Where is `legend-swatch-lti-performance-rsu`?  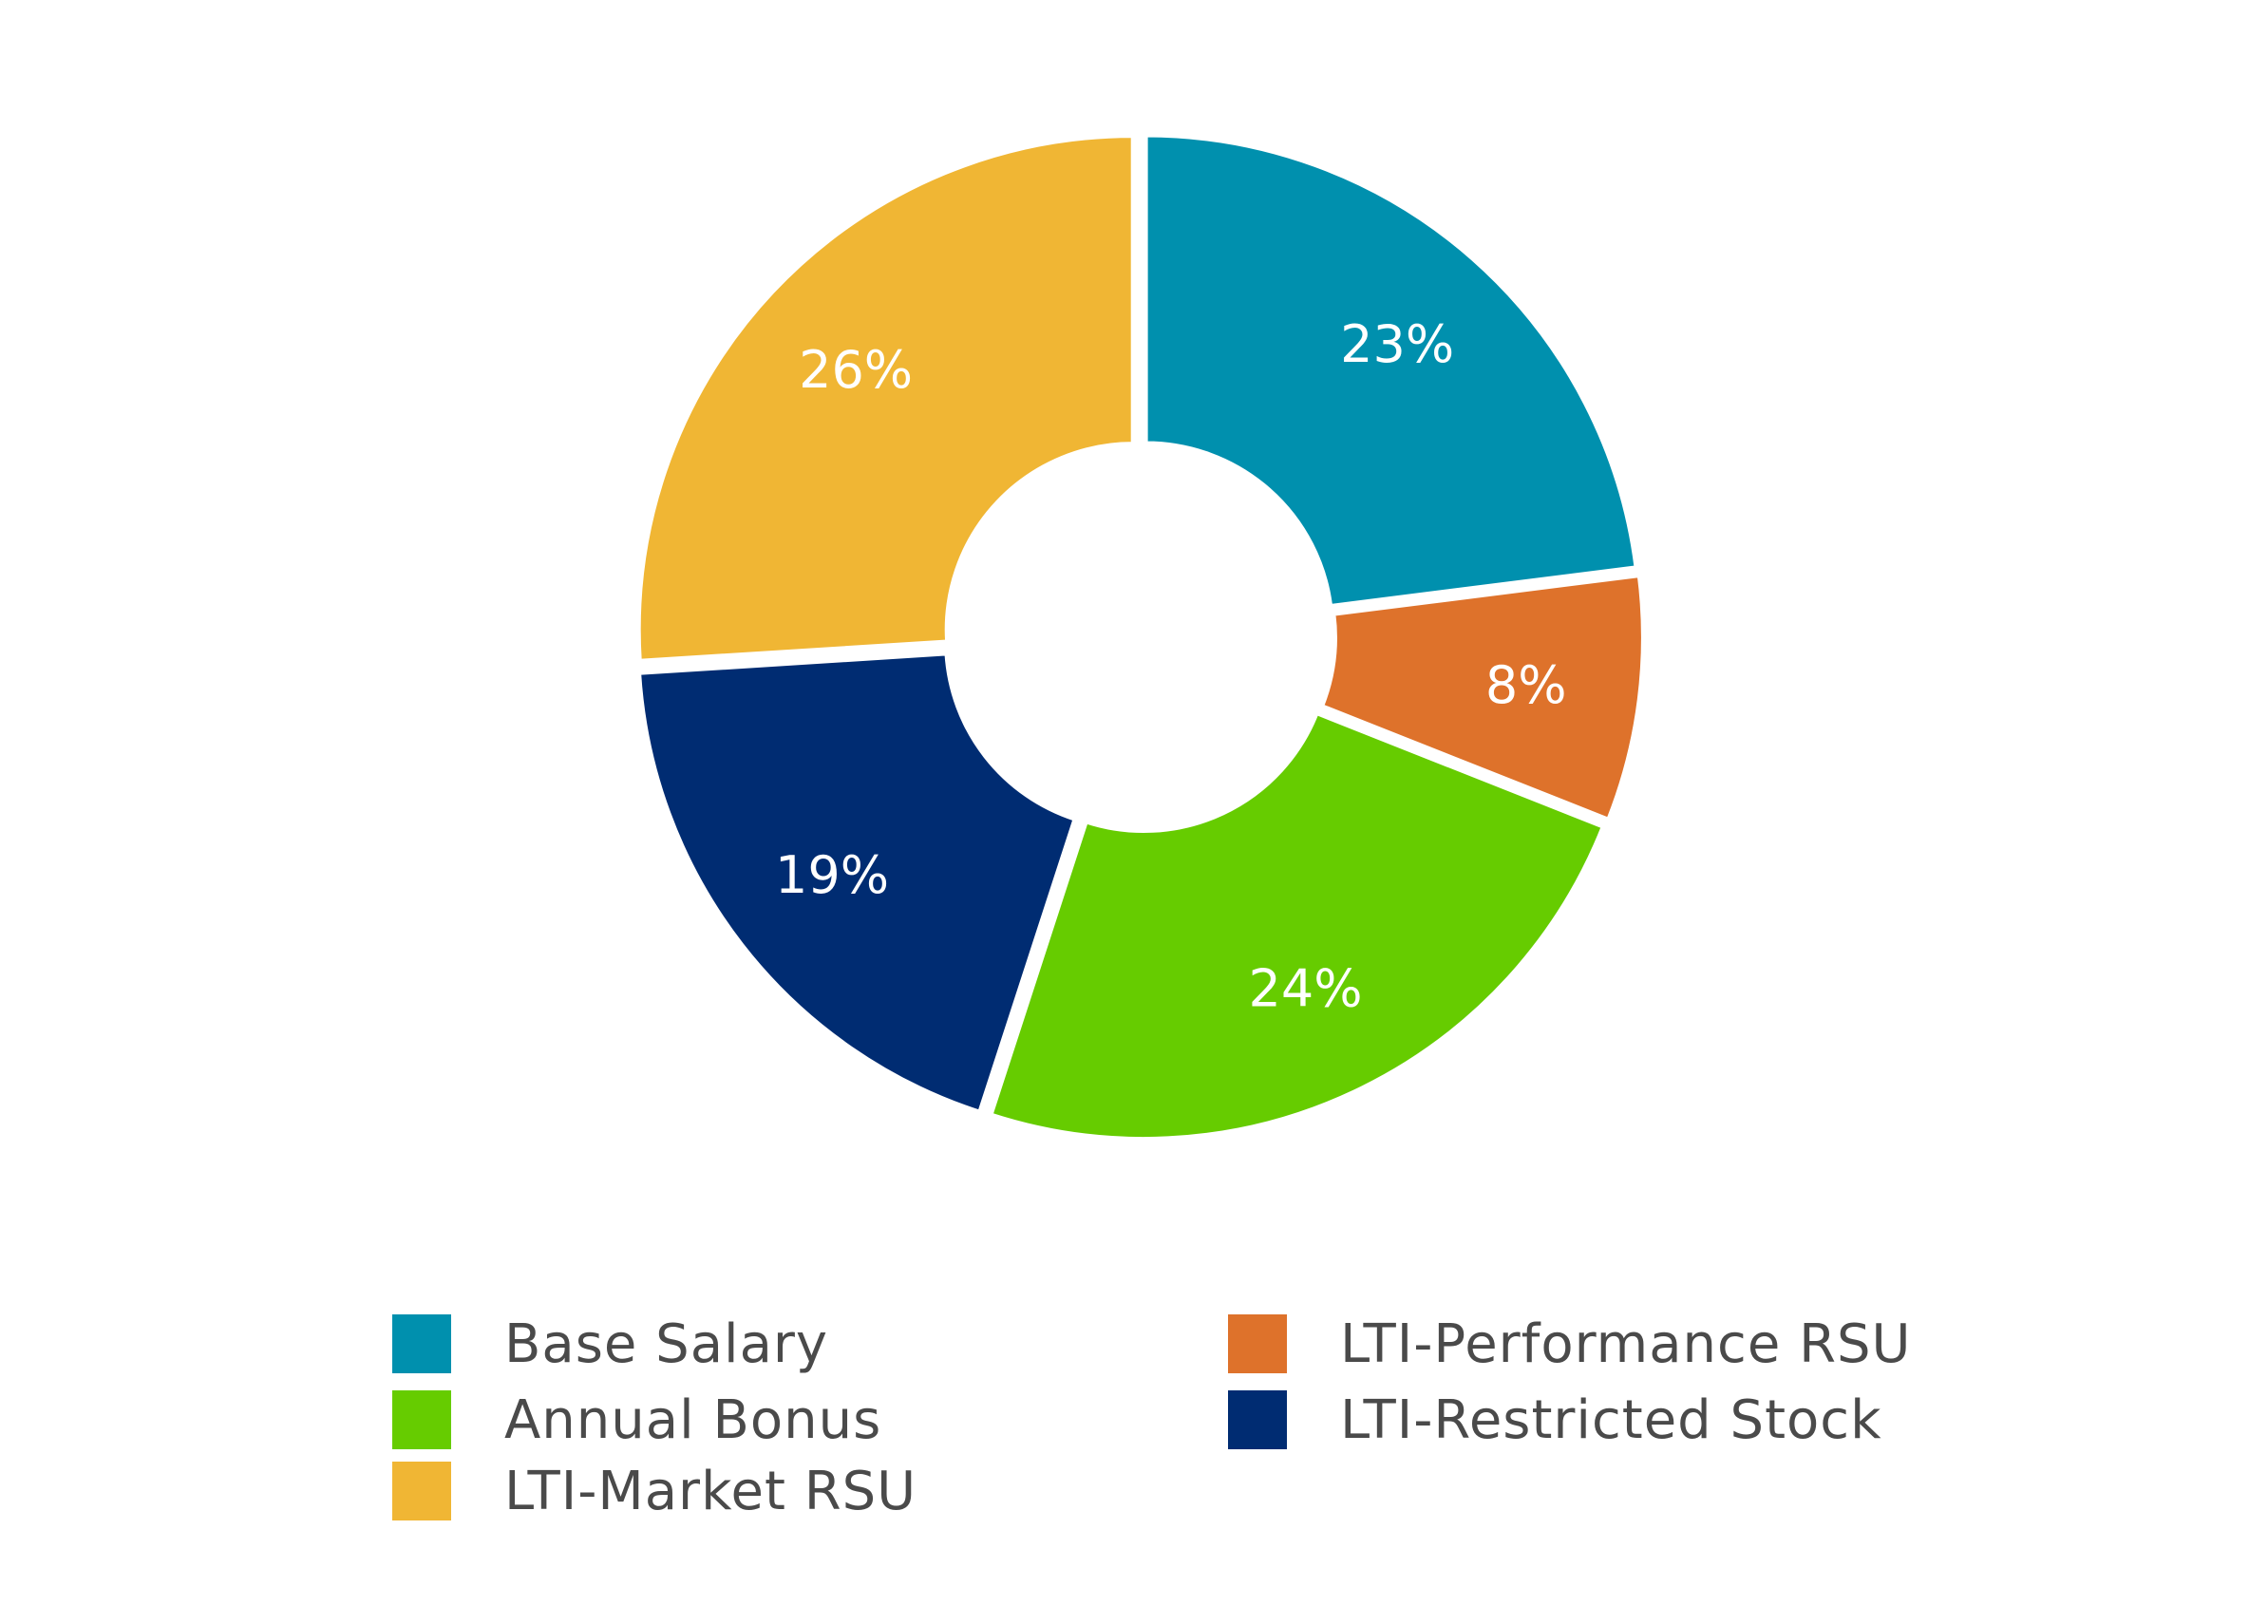
legend-swatch-lti-performance-rsu is located at coordinates (1258, 1343).